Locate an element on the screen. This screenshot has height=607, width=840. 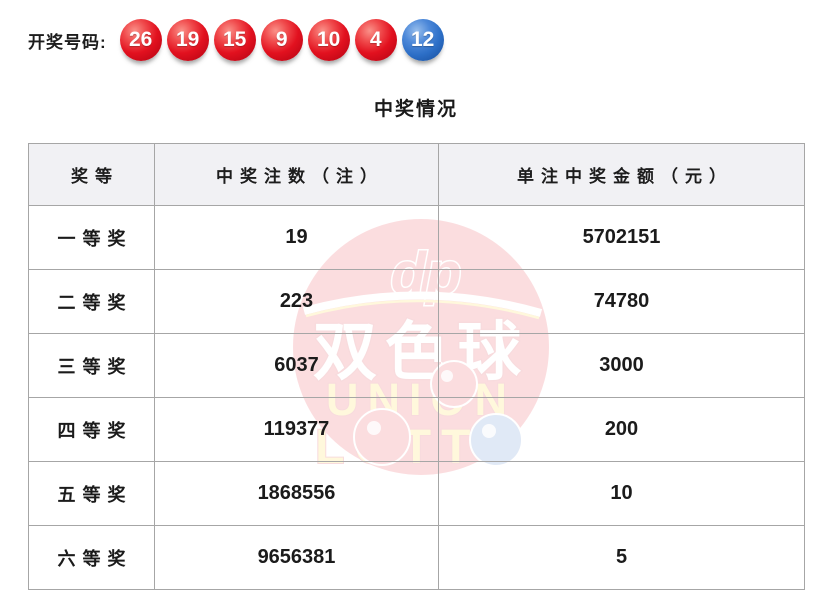
tier-cell: 二等奖 is located at coordinates (91, 301).